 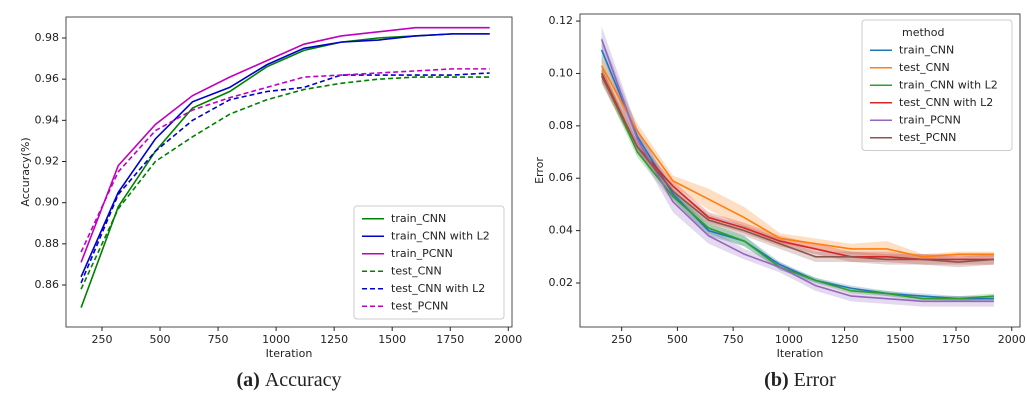 I want to click on y-tick-label: 0.98, so click(x=47, y=37).